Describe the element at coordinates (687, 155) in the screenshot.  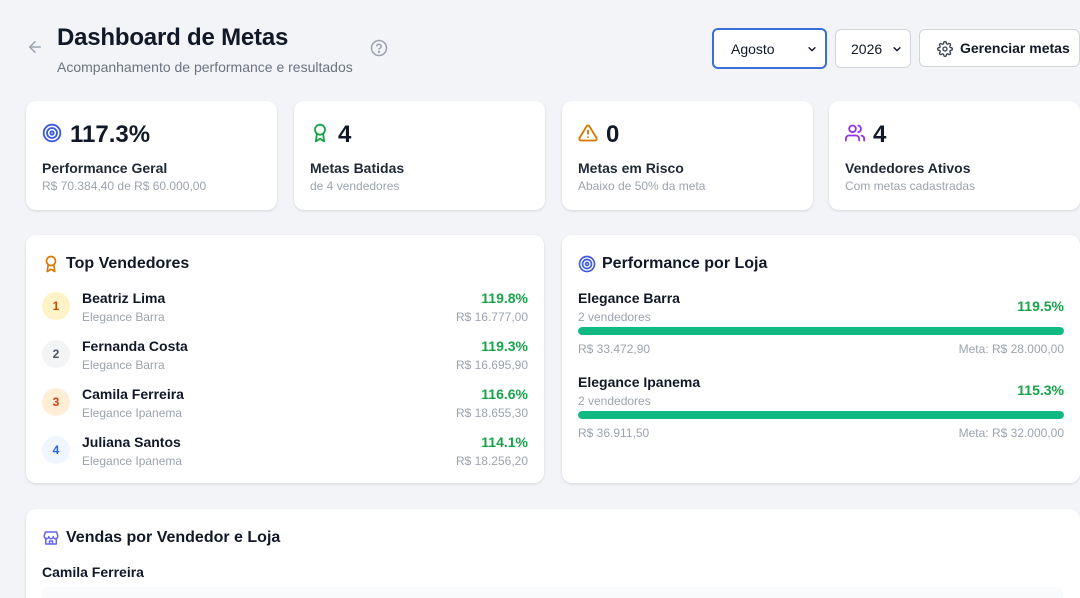
I see `stat-card-goals-at-risk: 0 Metas em Risco Abaixo de 50% da meta` at that location.